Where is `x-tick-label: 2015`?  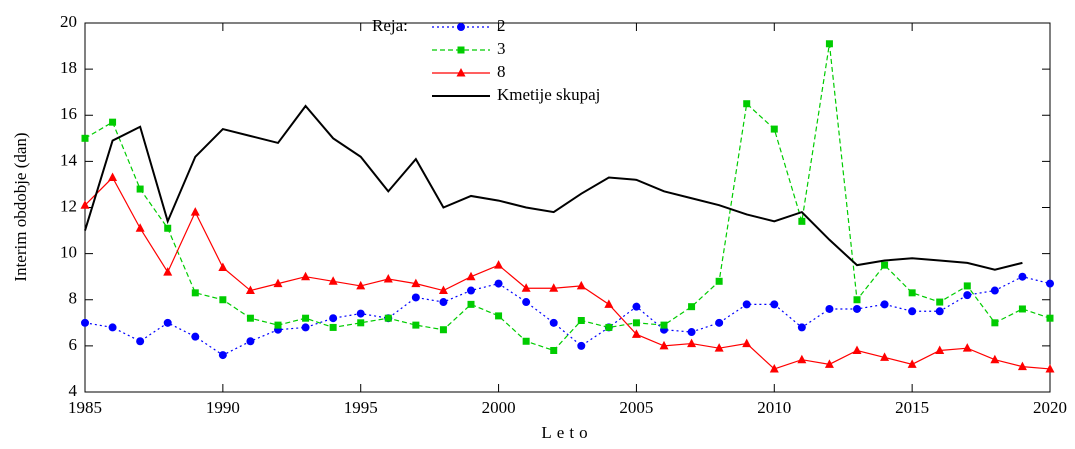 x-tick-label: 2015 is located at coordinates (912, 407).